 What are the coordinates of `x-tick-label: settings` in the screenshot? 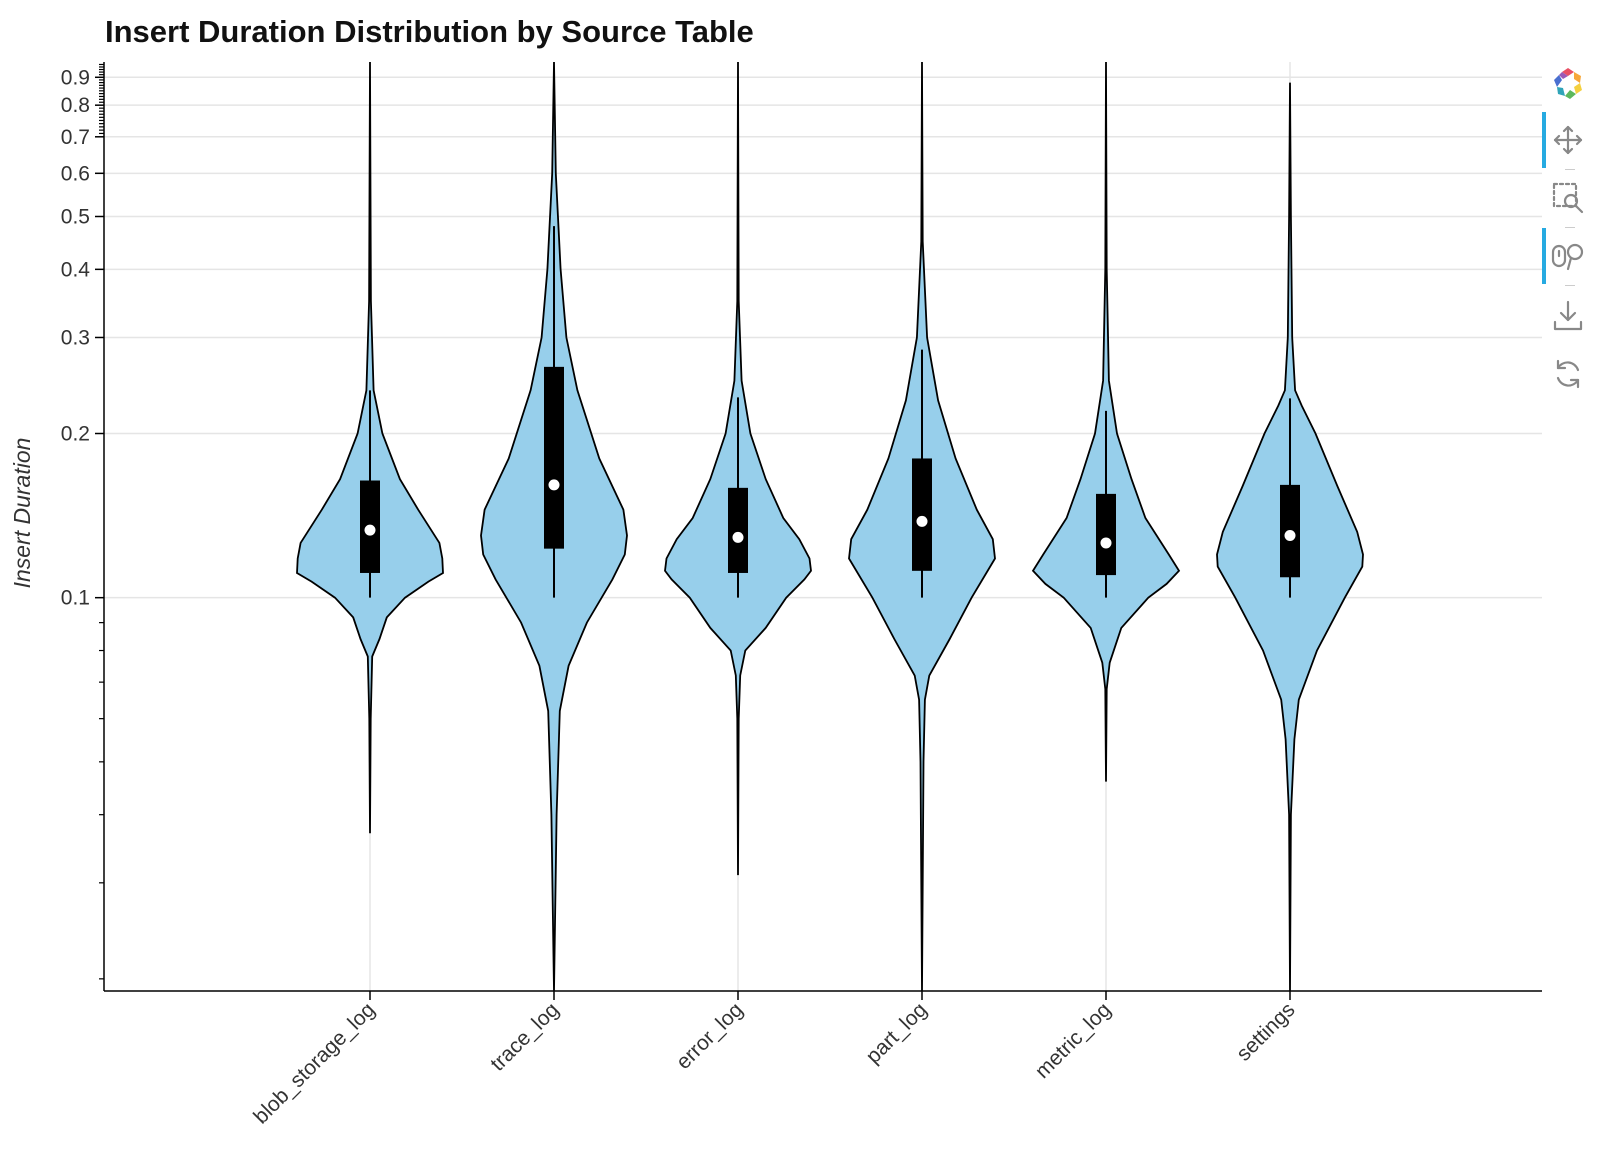 It's located at (1265, 1031).